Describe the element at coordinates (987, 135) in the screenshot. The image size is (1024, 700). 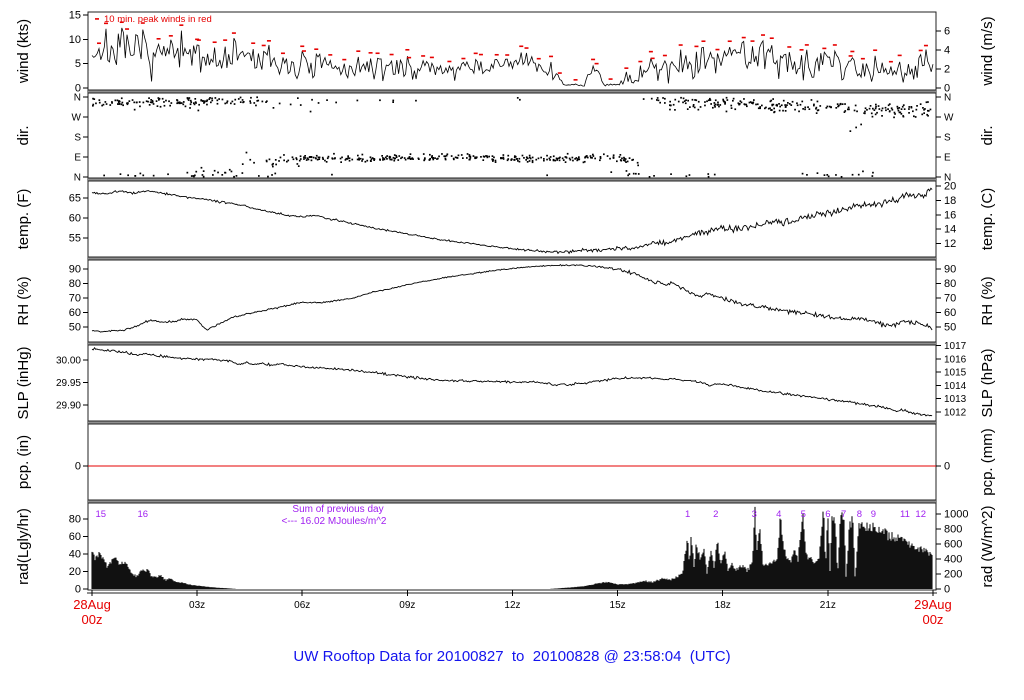
I see `axis-title-right-dir: dir.` at that location.